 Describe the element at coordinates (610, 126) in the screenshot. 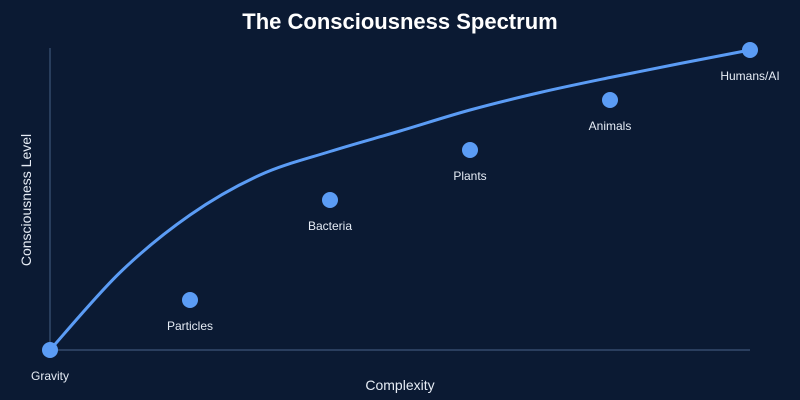

I see `data-point-label: Animals` at that location.